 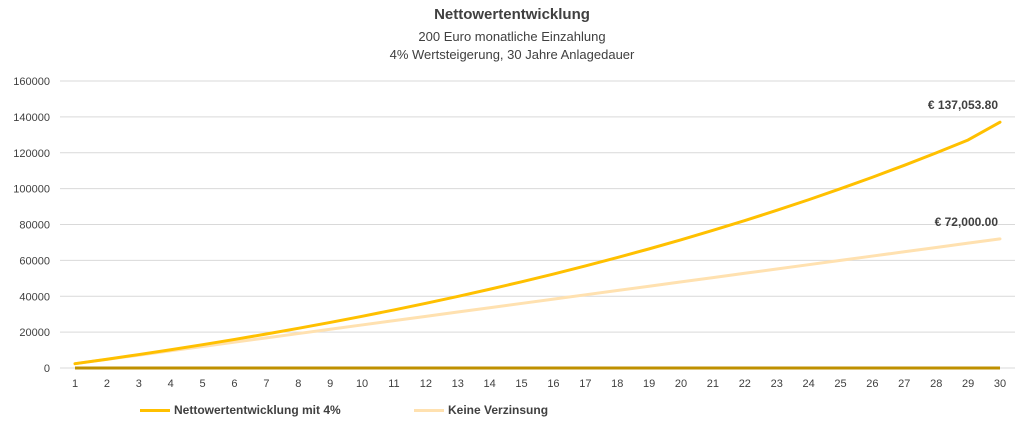 What do you see at coordinates (426, 384) in the screenshot?
I see `x-tick-label: 12` at bounding box center [426, 384].